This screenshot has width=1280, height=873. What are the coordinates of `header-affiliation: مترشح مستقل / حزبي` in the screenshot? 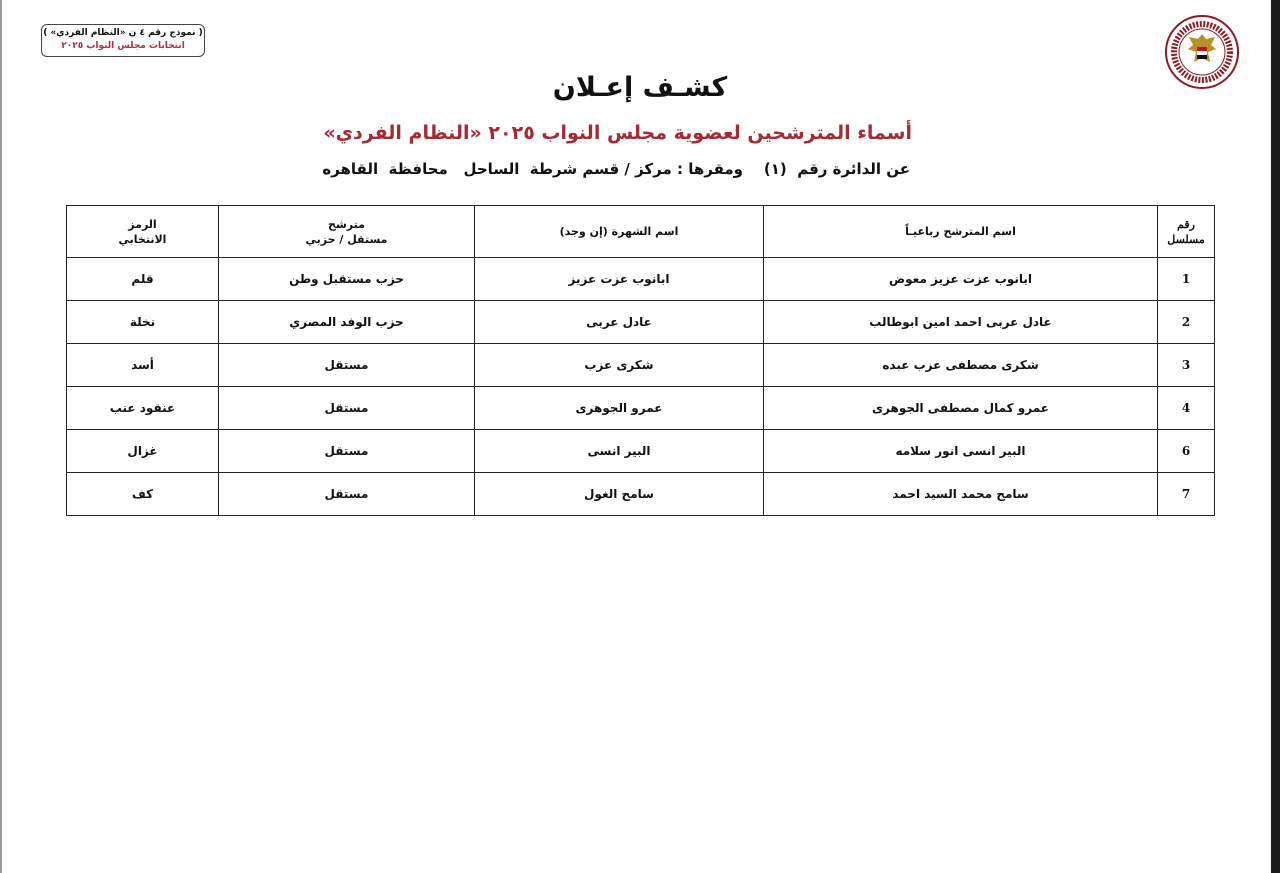 It's located at (346, 231).